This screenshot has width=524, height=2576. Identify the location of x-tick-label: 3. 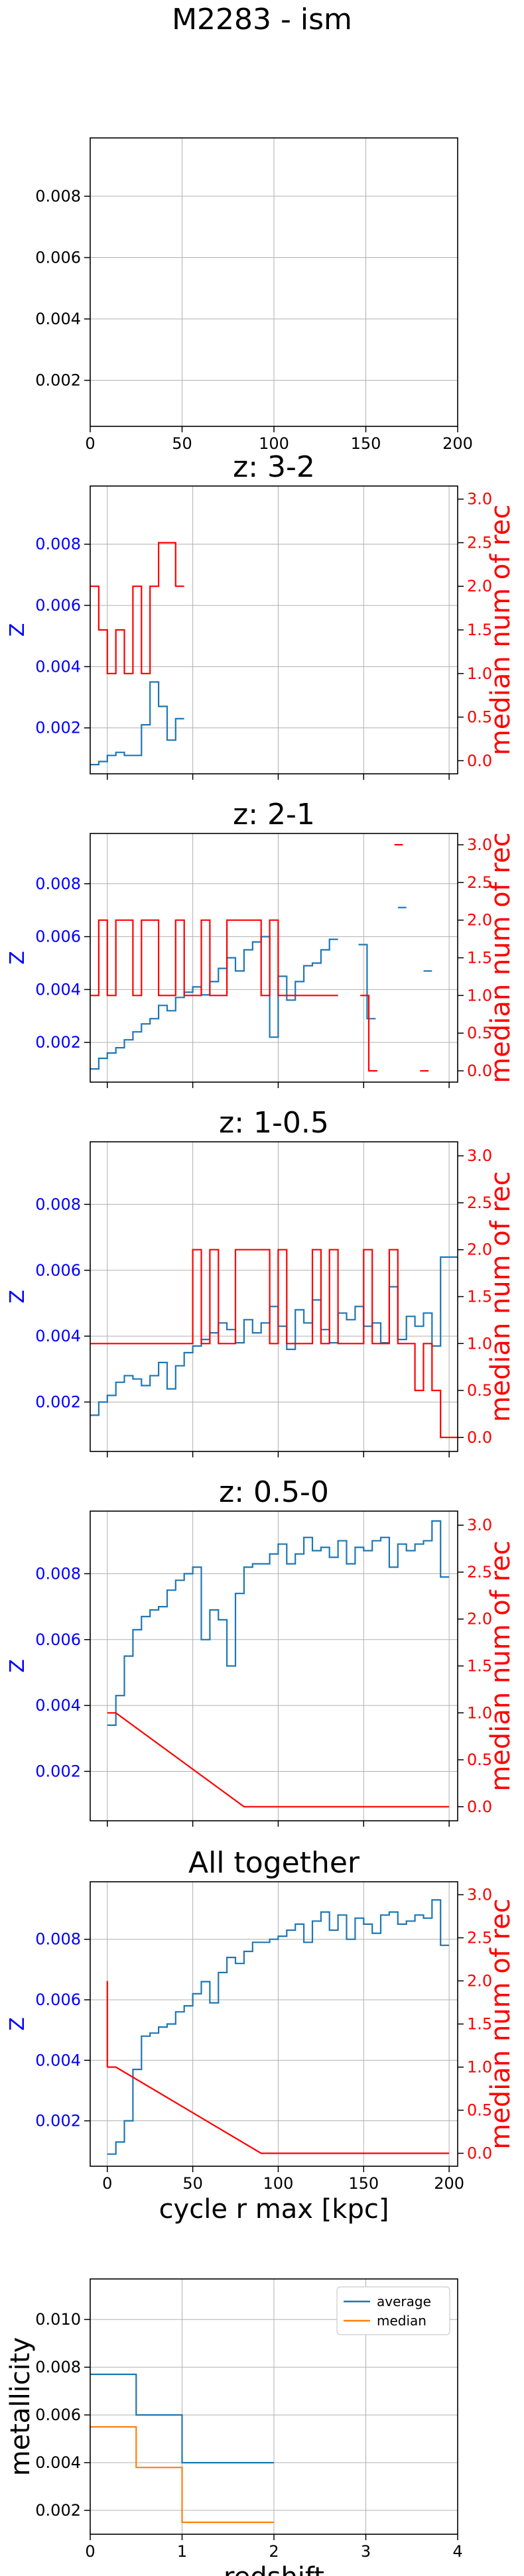
(366, 2551).